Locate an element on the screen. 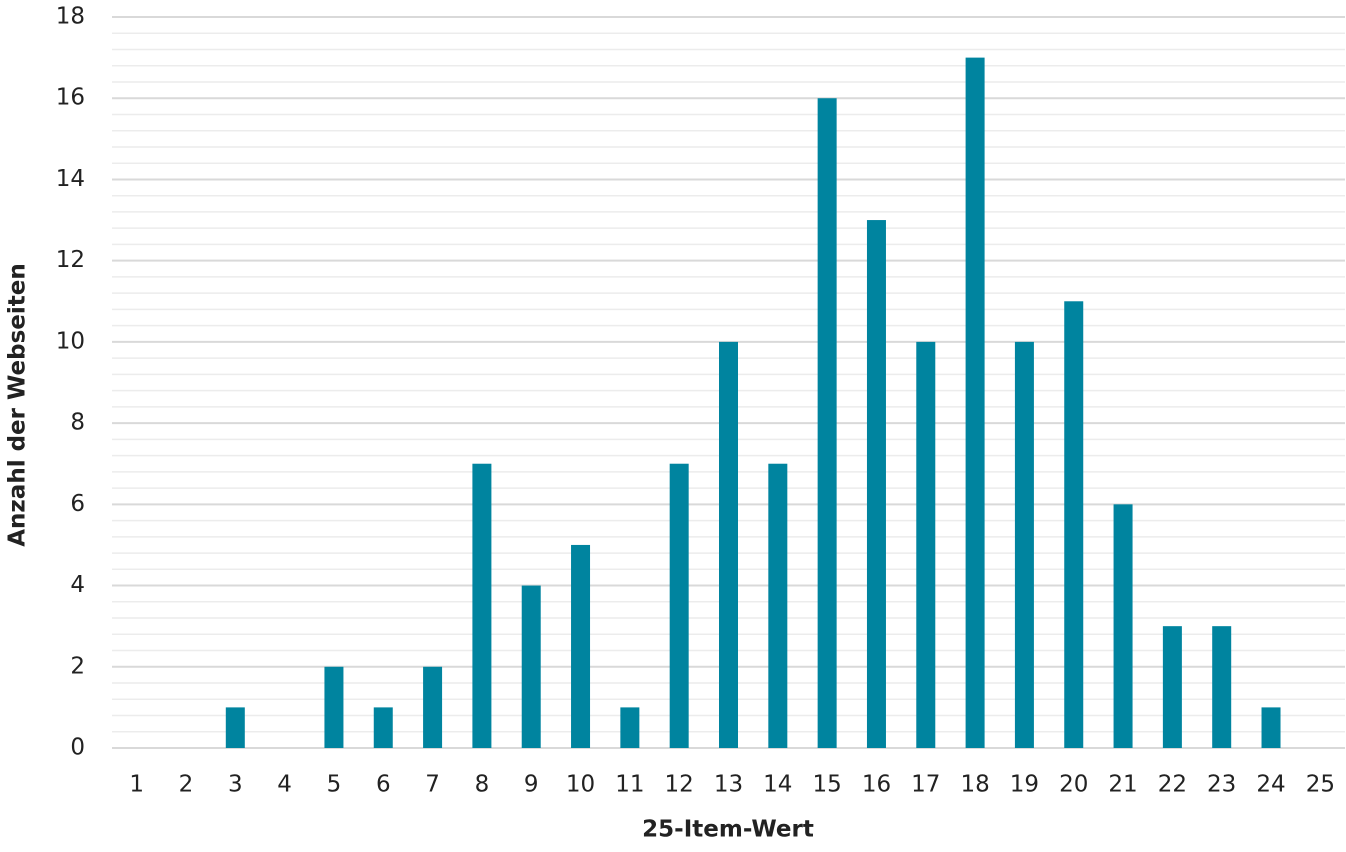 The height and width of the screenshot is (852, 1346). x-tick-label: 6 is located at coordinates (383, 785).